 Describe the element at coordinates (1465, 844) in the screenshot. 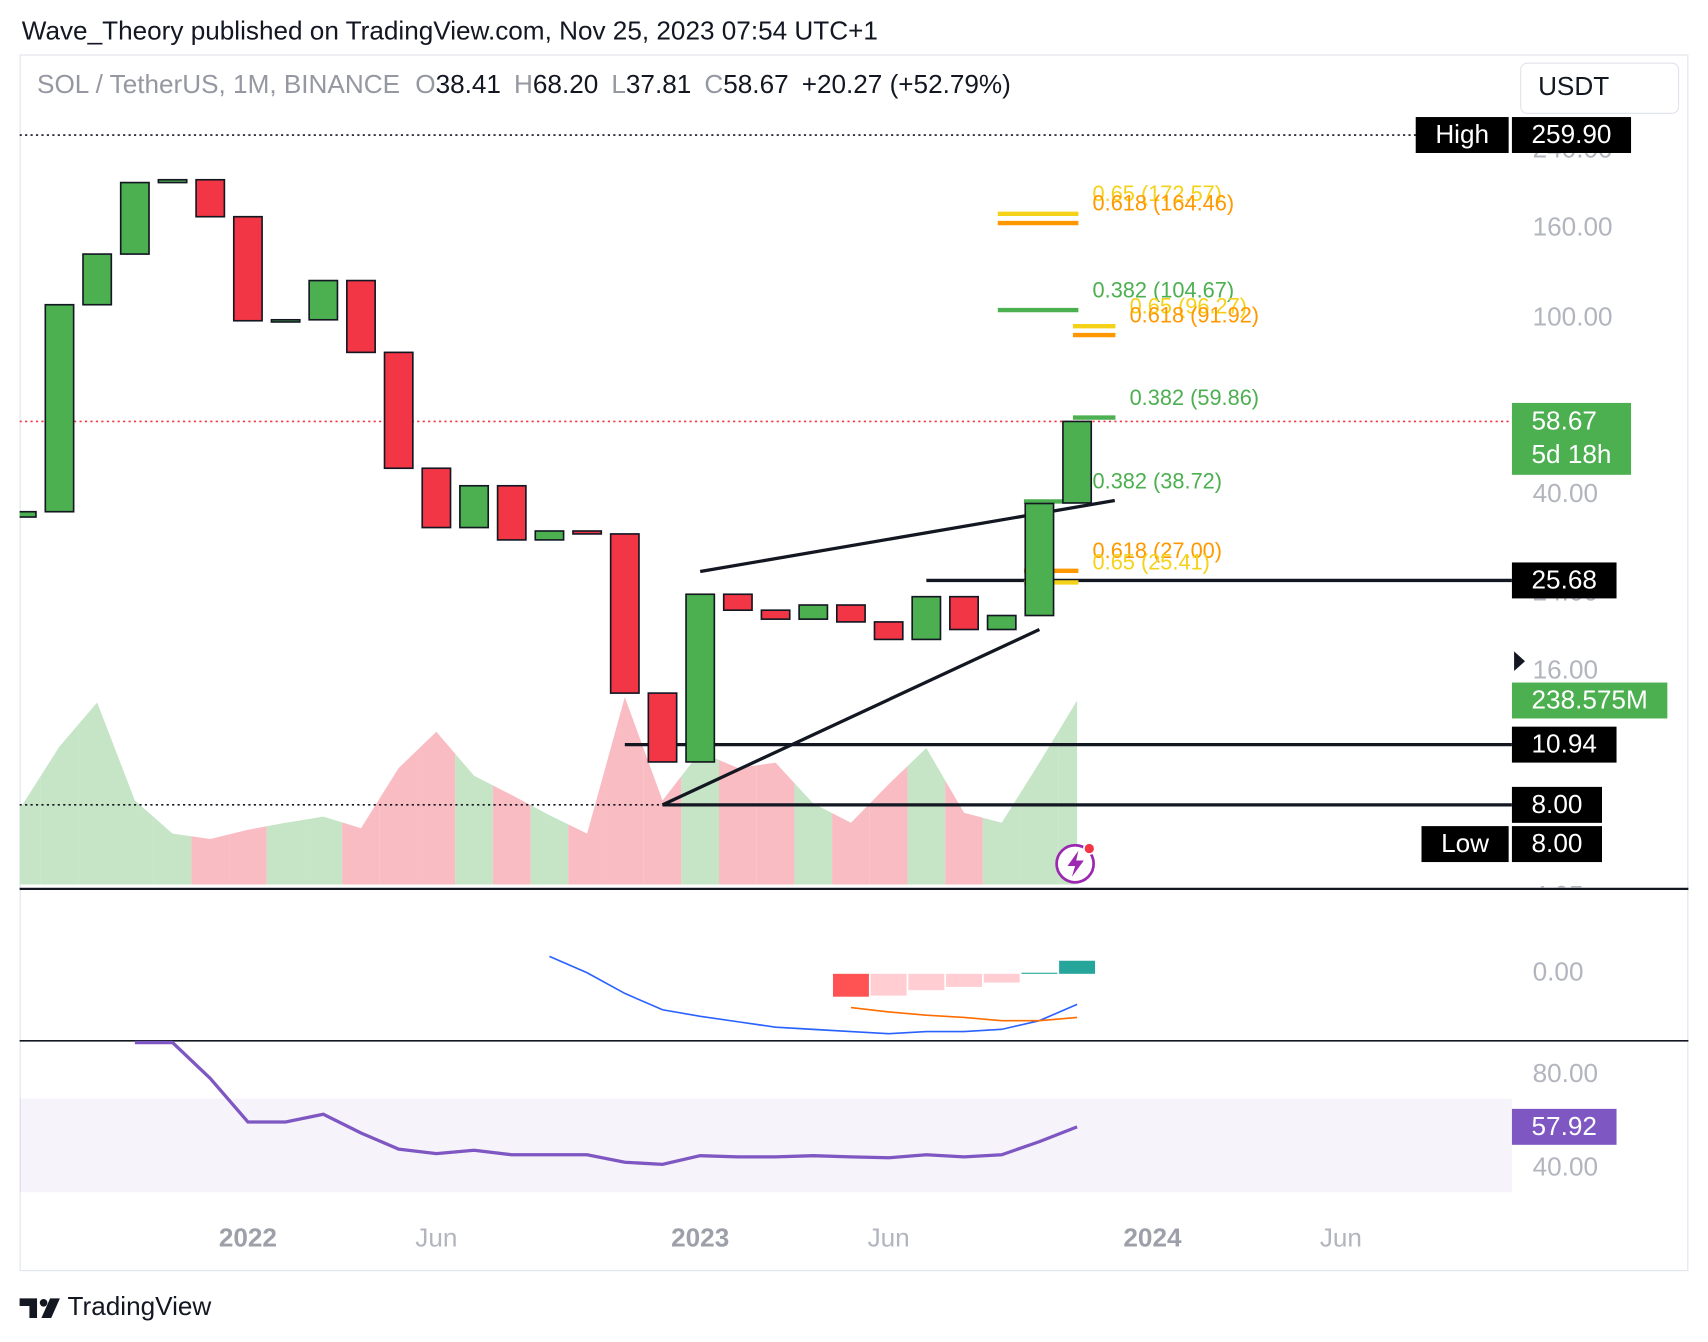

I see `low-label-bg` at that location.